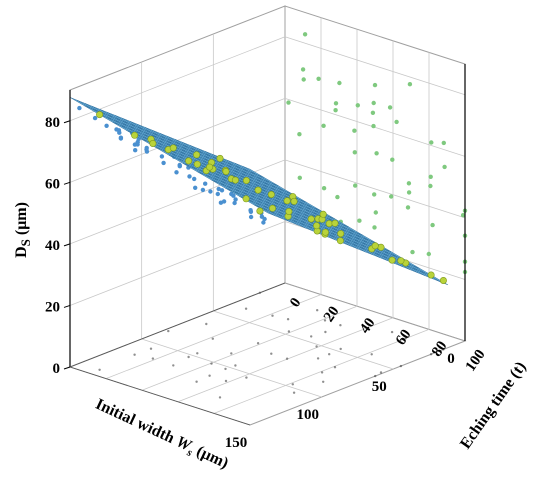 The image size is (550, 495). I want to click on z-tick-label: 40, so click(52, 246).